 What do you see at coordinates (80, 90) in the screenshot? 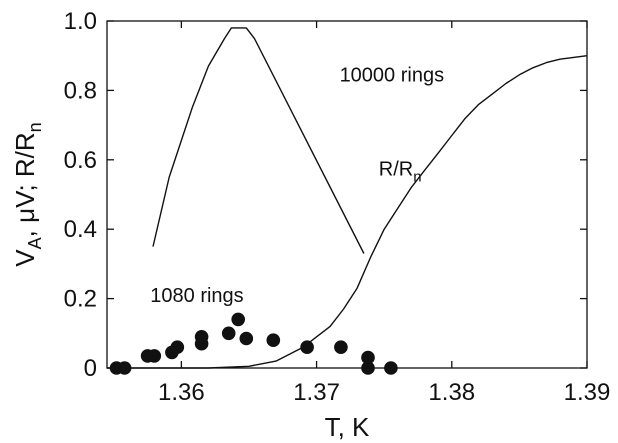
I see `y-tick-label: 0.8` at bounding box center [80, 90].